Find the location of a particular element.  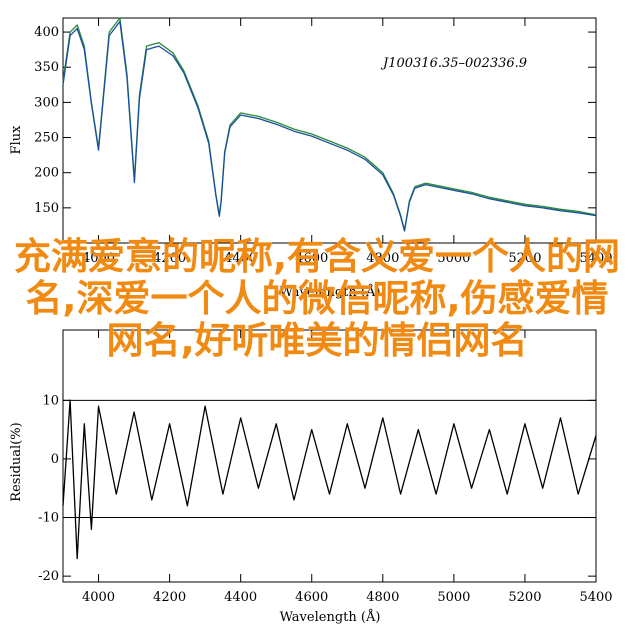

flux-x-axis-title: Wavelength (Å) is located at coordinates (330, 292).